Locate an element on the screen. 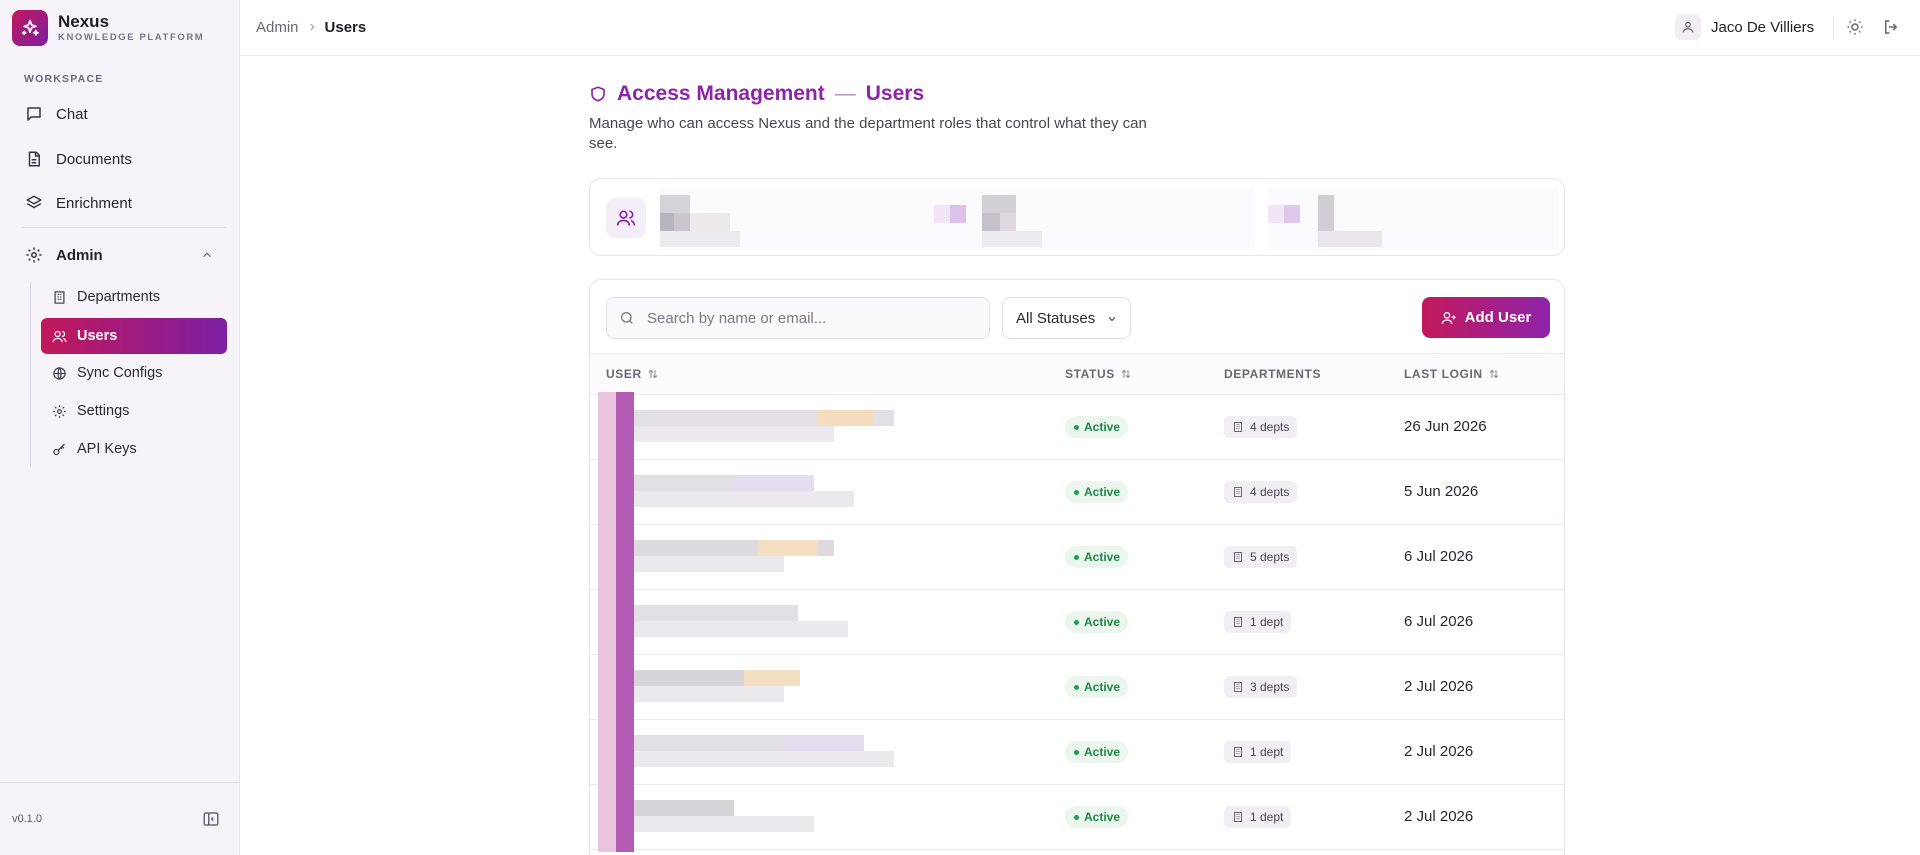  table-row: Active 1 dept 6 Jul 2026 is located at coordinates (1077, 622).